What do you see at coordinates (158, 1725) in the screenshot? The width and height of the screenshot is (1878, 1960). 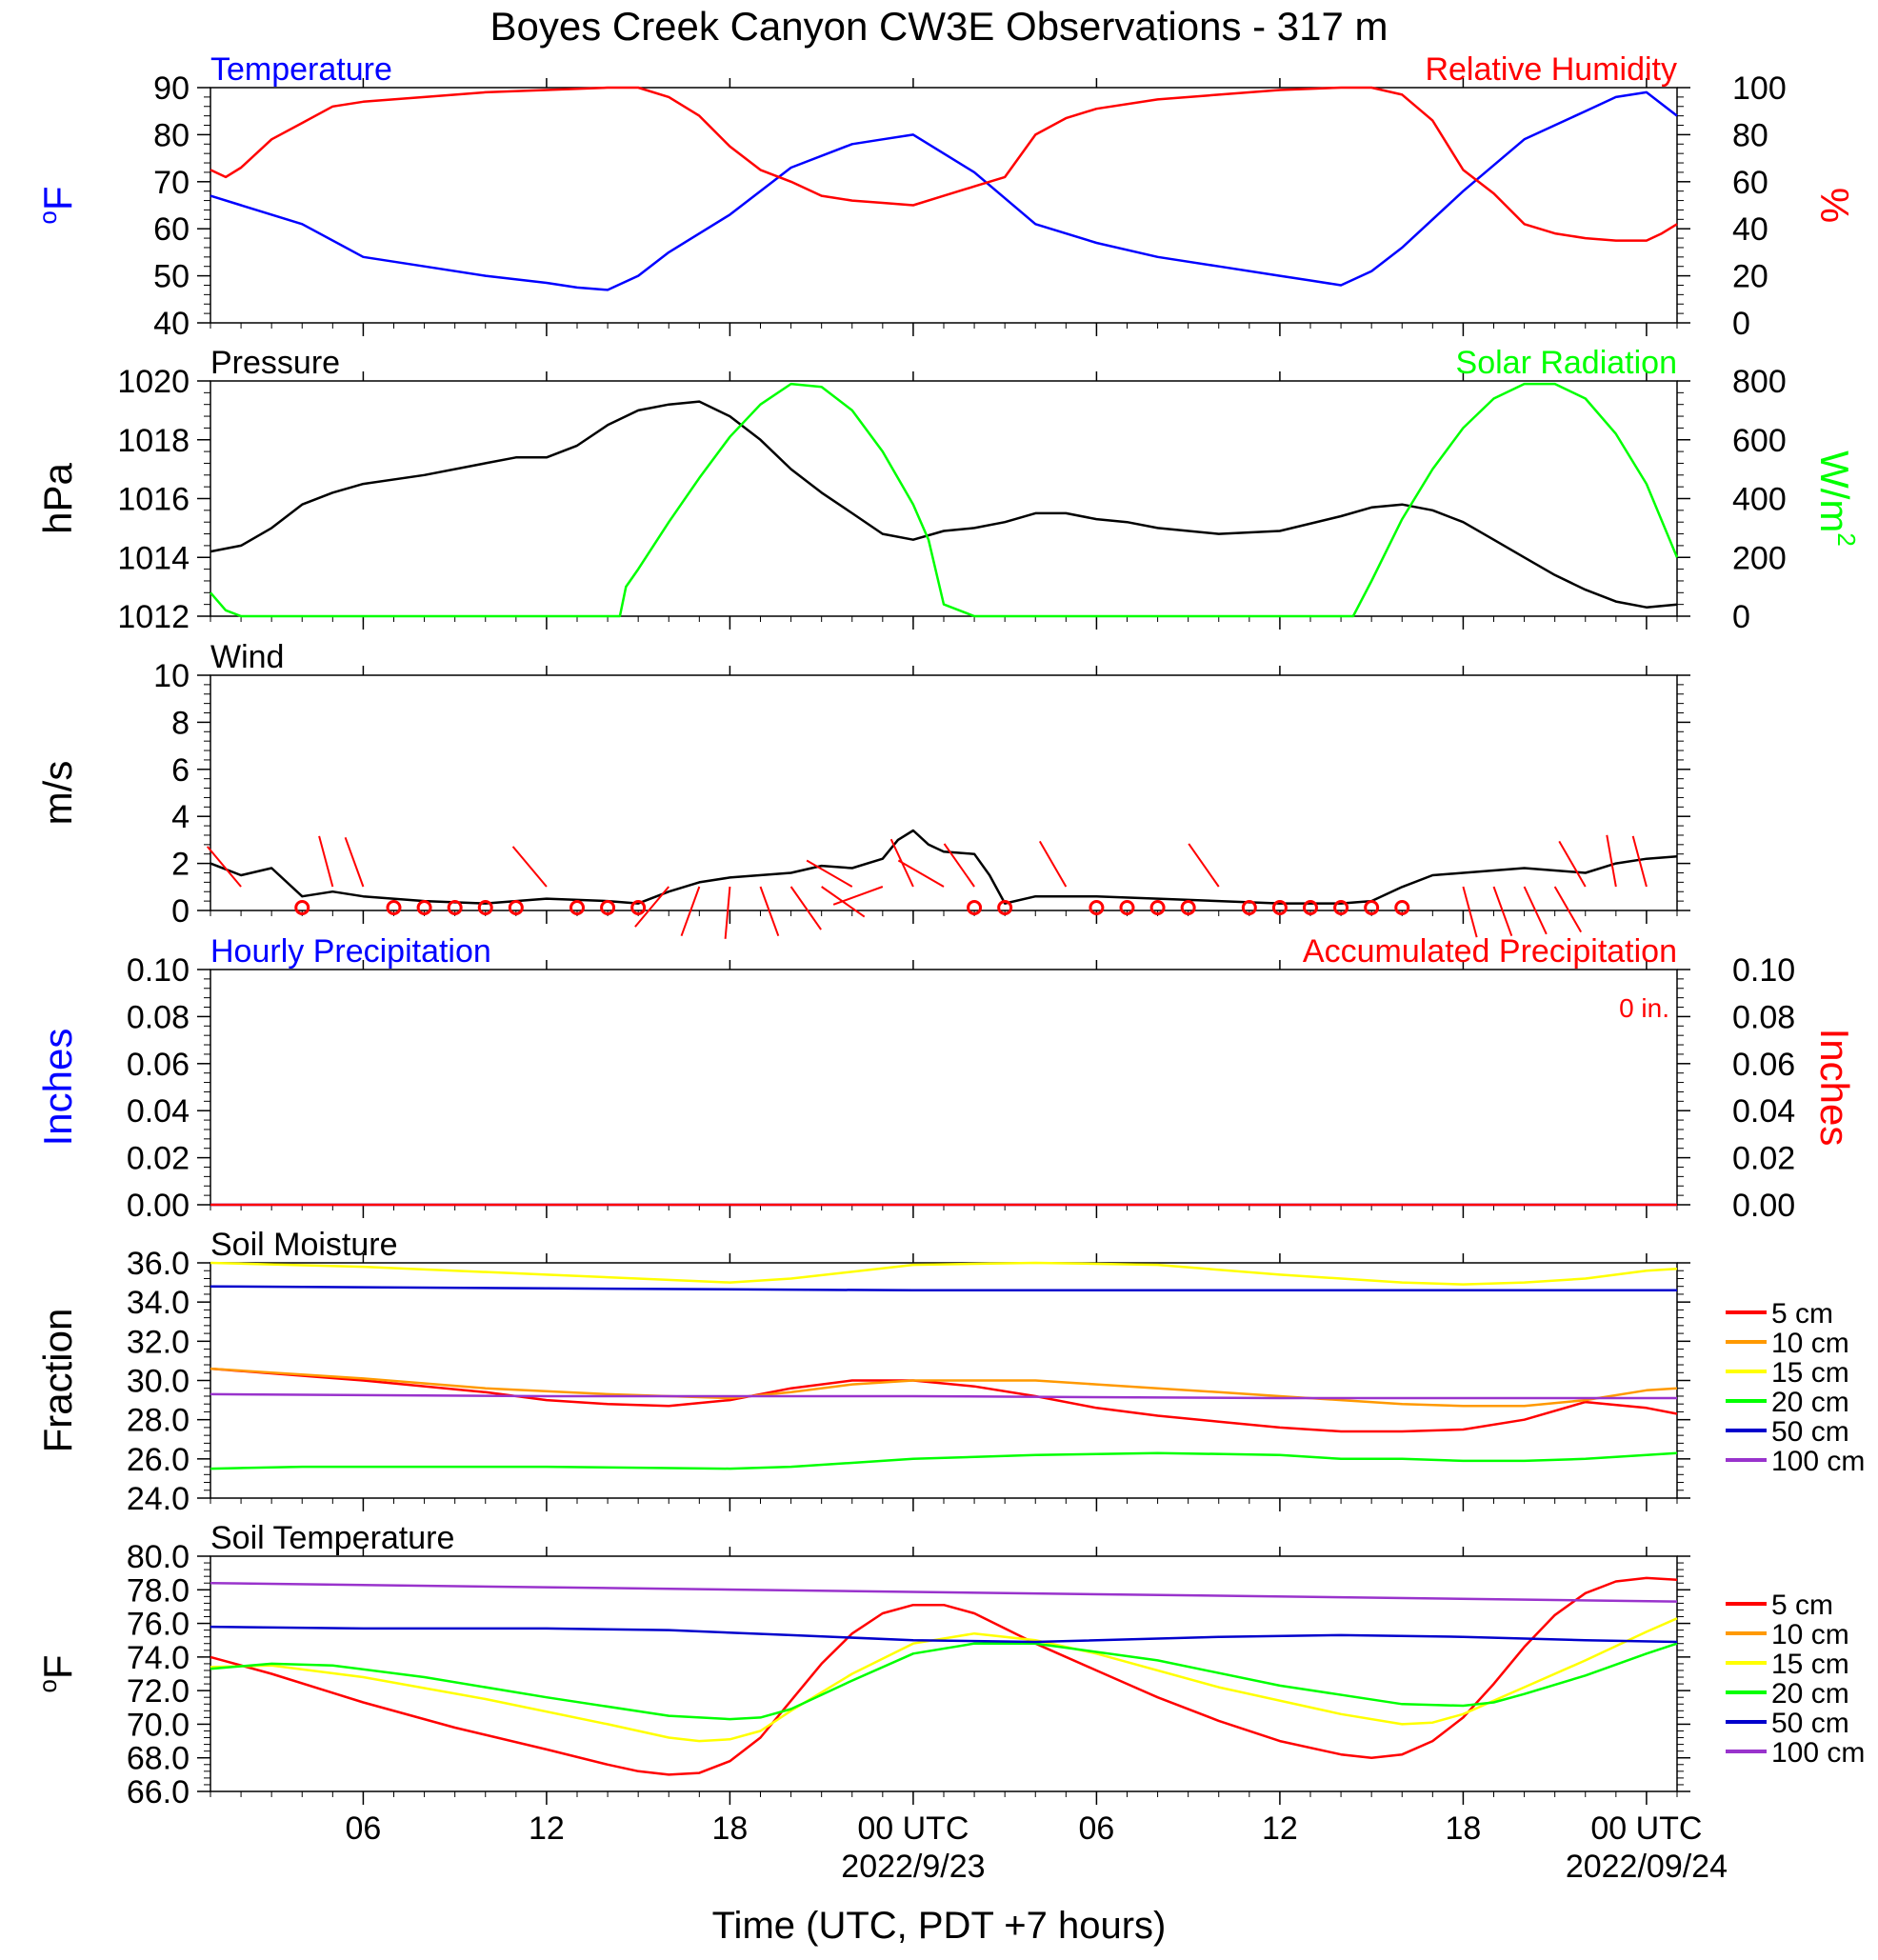 I see `left-tick-label: 70.0` at bounding box center [158, 1725].